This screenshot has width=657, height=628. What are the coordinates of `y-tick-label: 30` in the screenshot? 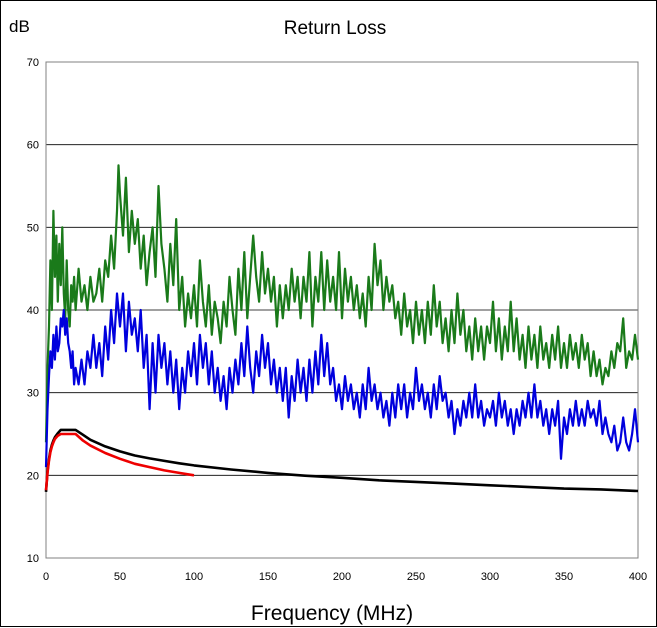 It's located at (33, 394).